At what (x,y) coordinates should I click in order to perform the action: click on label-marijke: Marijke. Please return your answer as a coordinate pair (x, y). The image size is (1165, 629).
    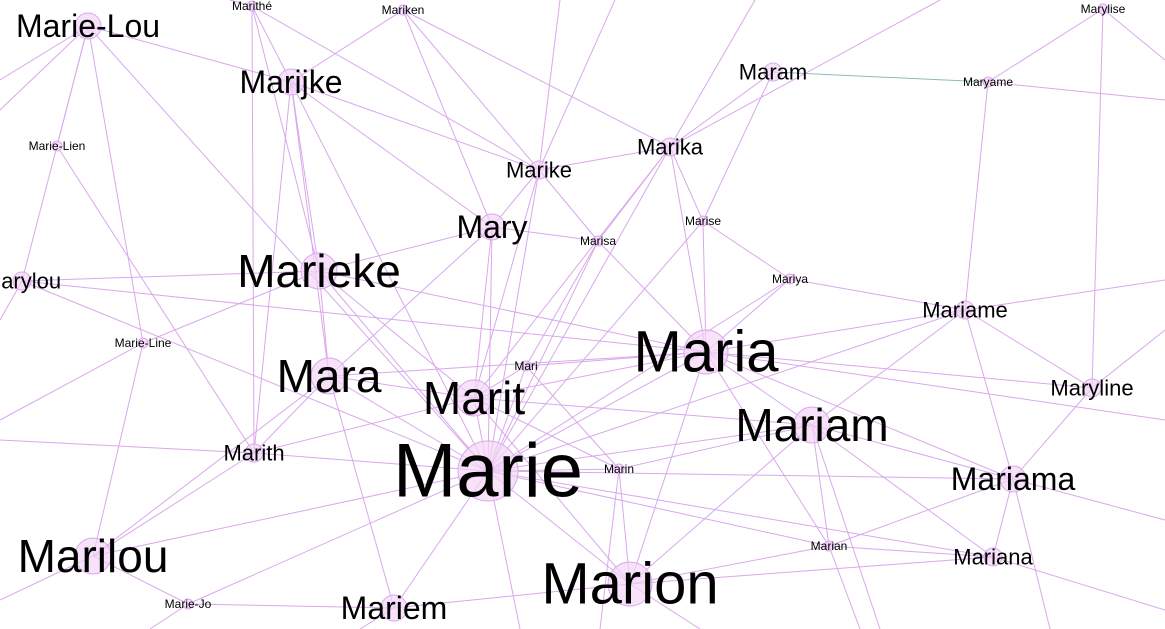
    Looking at the image, I should click on (290, 82).